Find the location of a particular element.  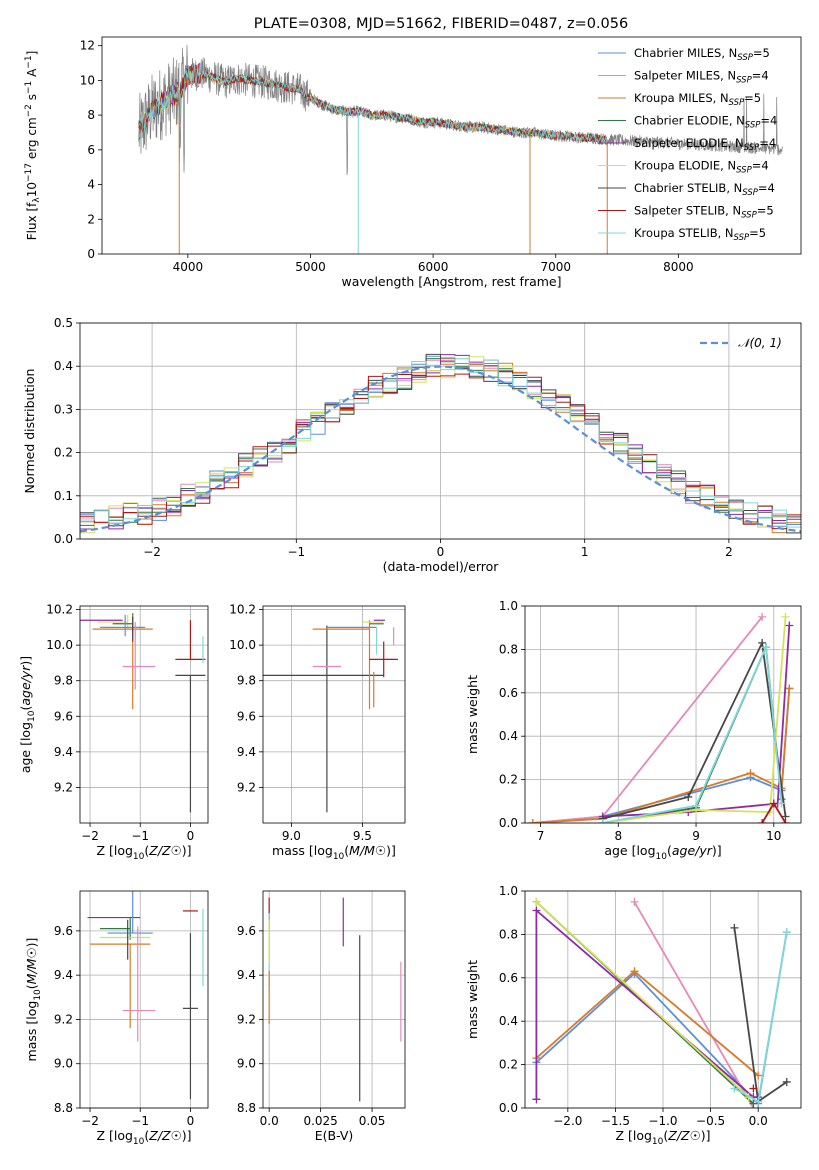

x-axis-label: age [log10(age/yr)] is located at coordinates (662, 852).